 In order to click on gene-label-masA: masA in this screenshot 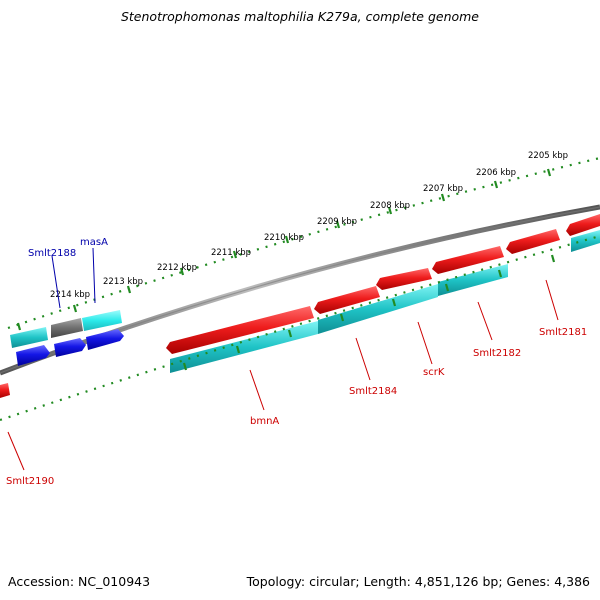, I will do `click(94, 242)`.